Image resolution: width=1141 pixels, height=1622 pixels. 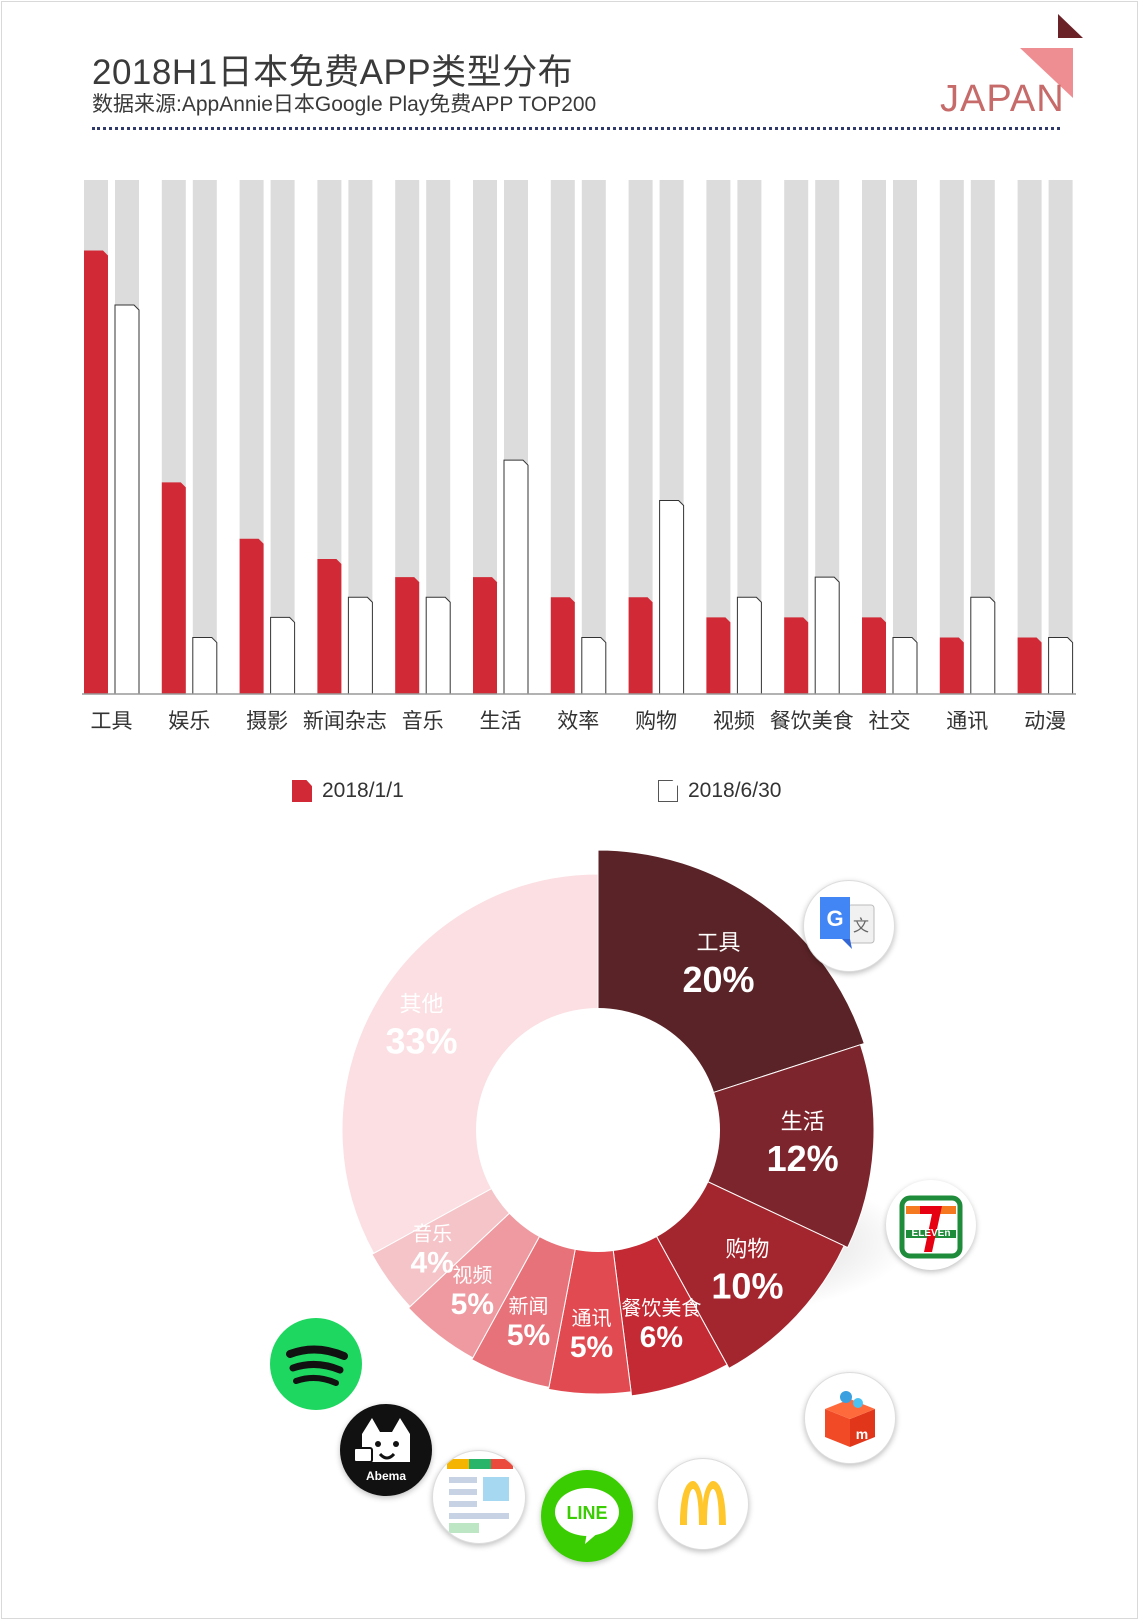 What do you see at coordinates (734, 721) in the screenshot?
I see `x-tick-label: 视频` at bounding box center [734, 721].